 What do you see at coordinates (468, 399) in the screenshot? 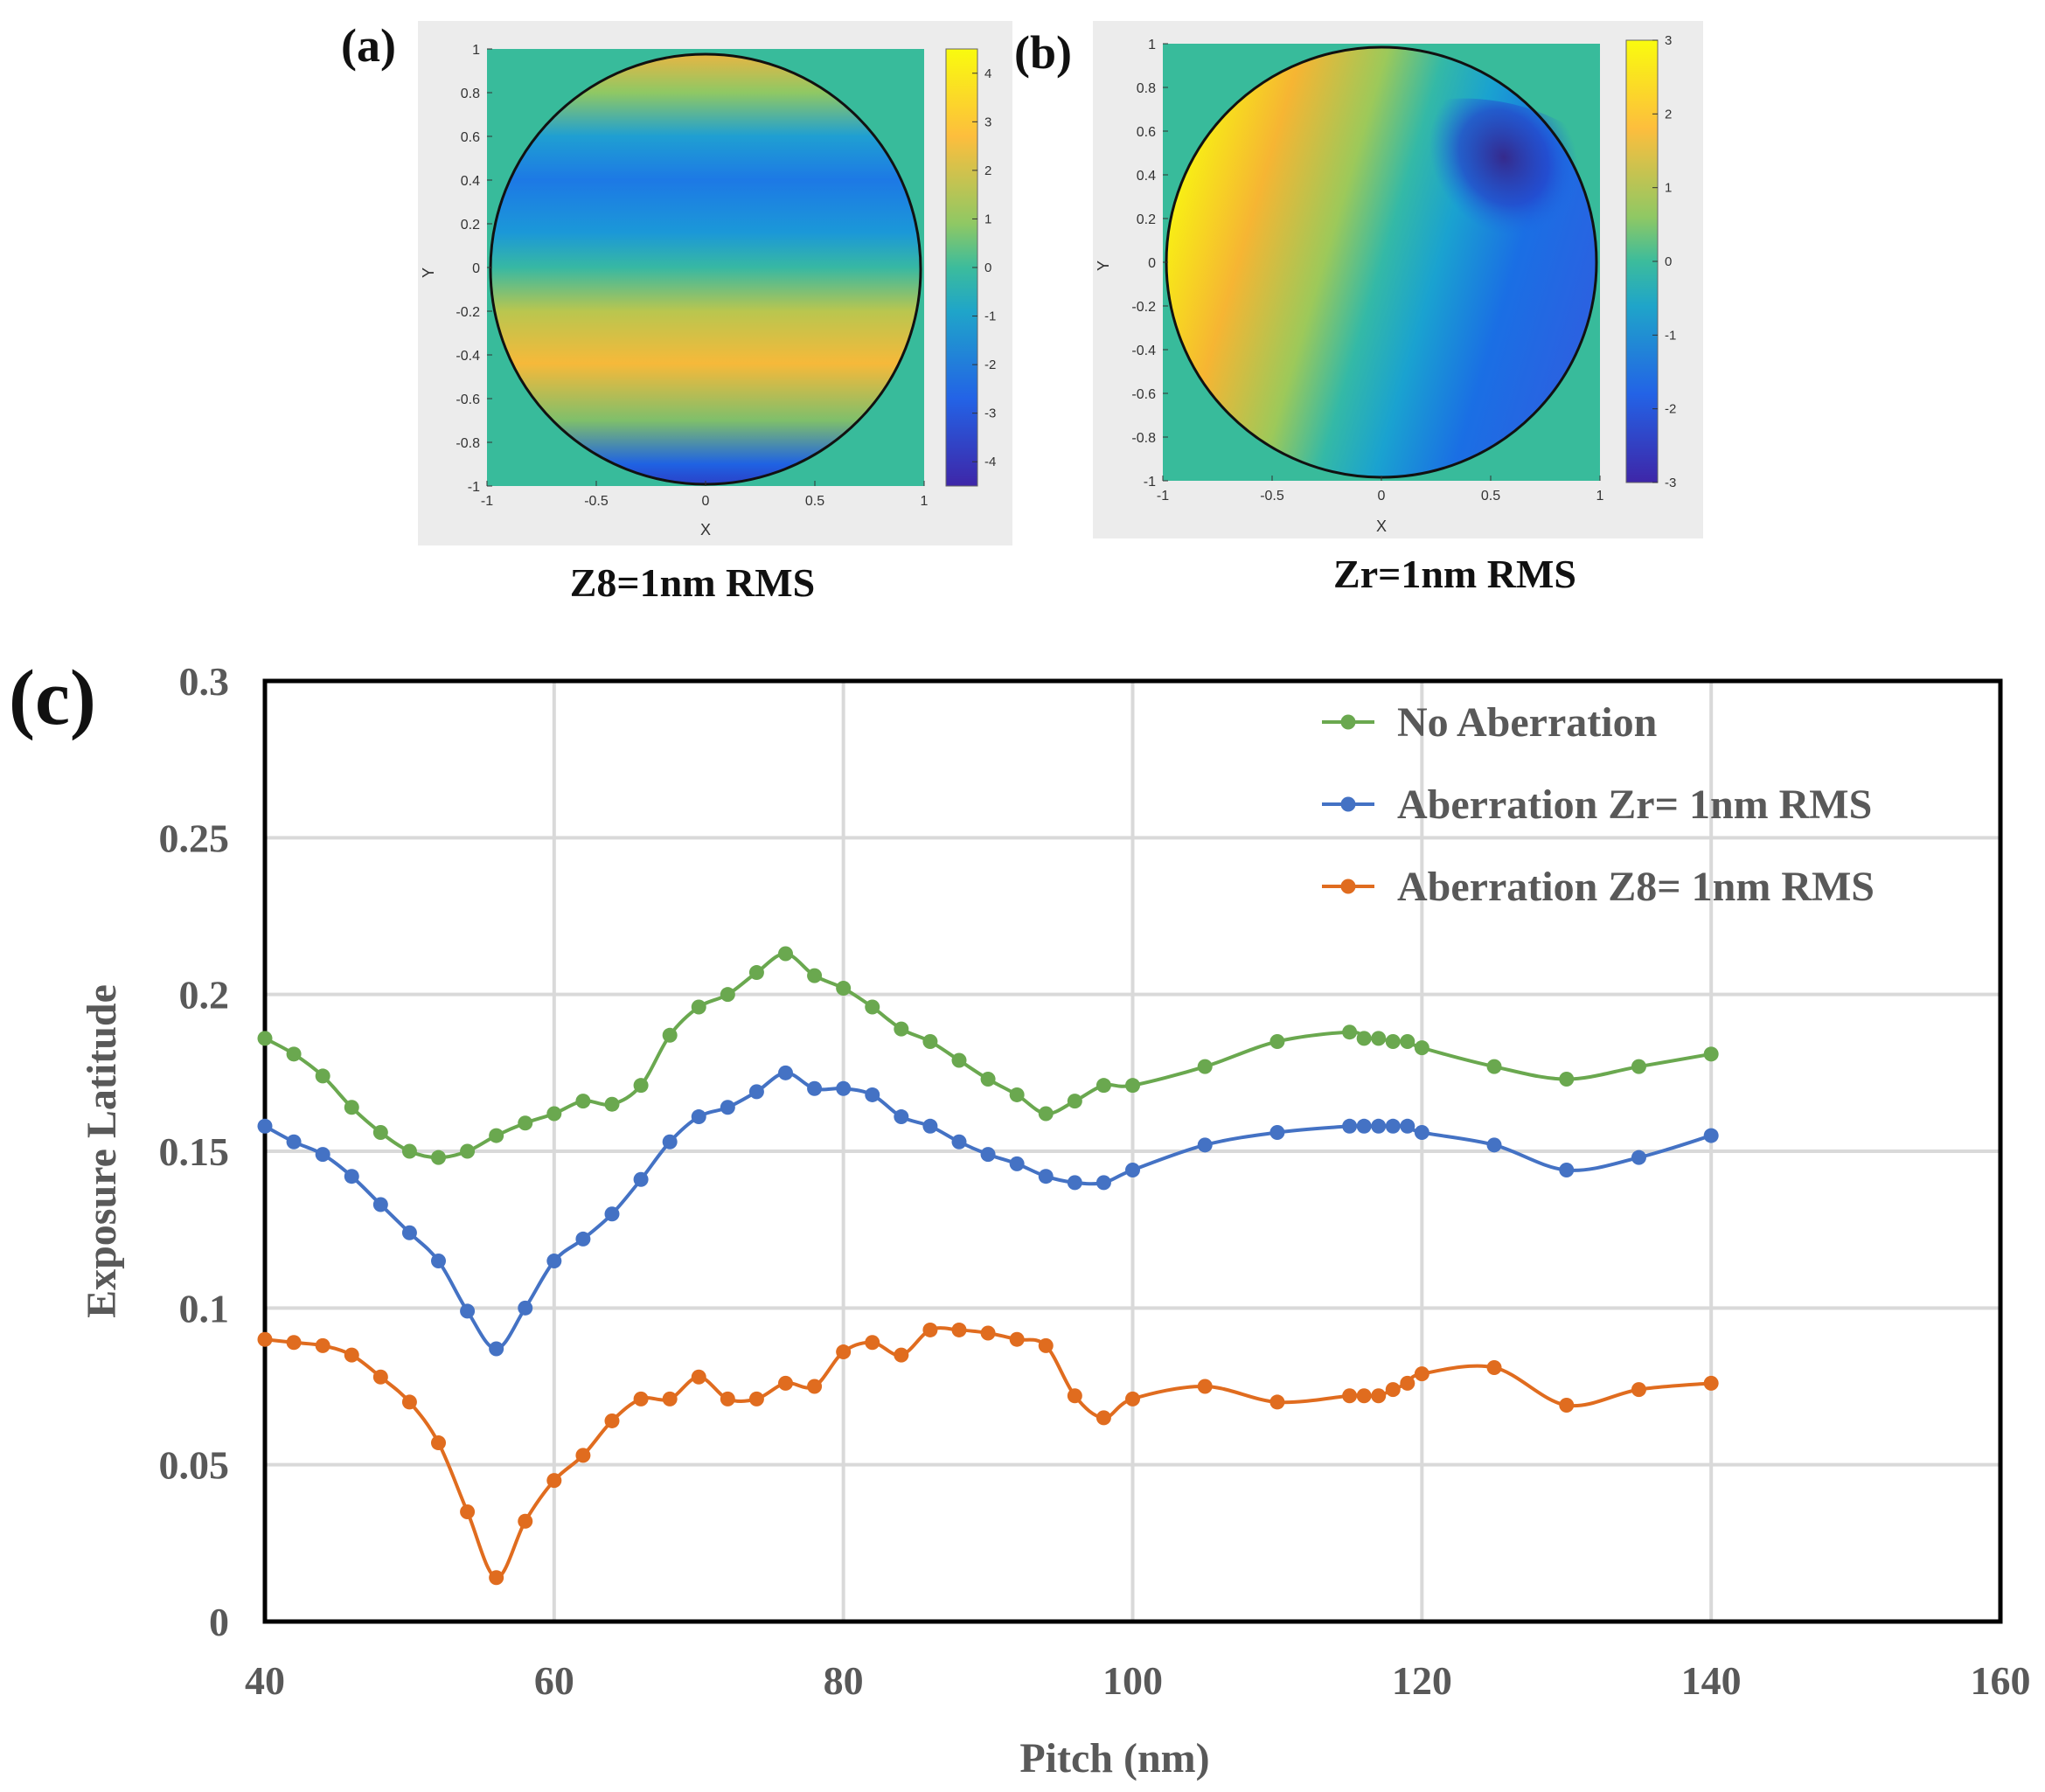
I see `a-y-tick-label: -0.6` at bounding box center [468, 399].